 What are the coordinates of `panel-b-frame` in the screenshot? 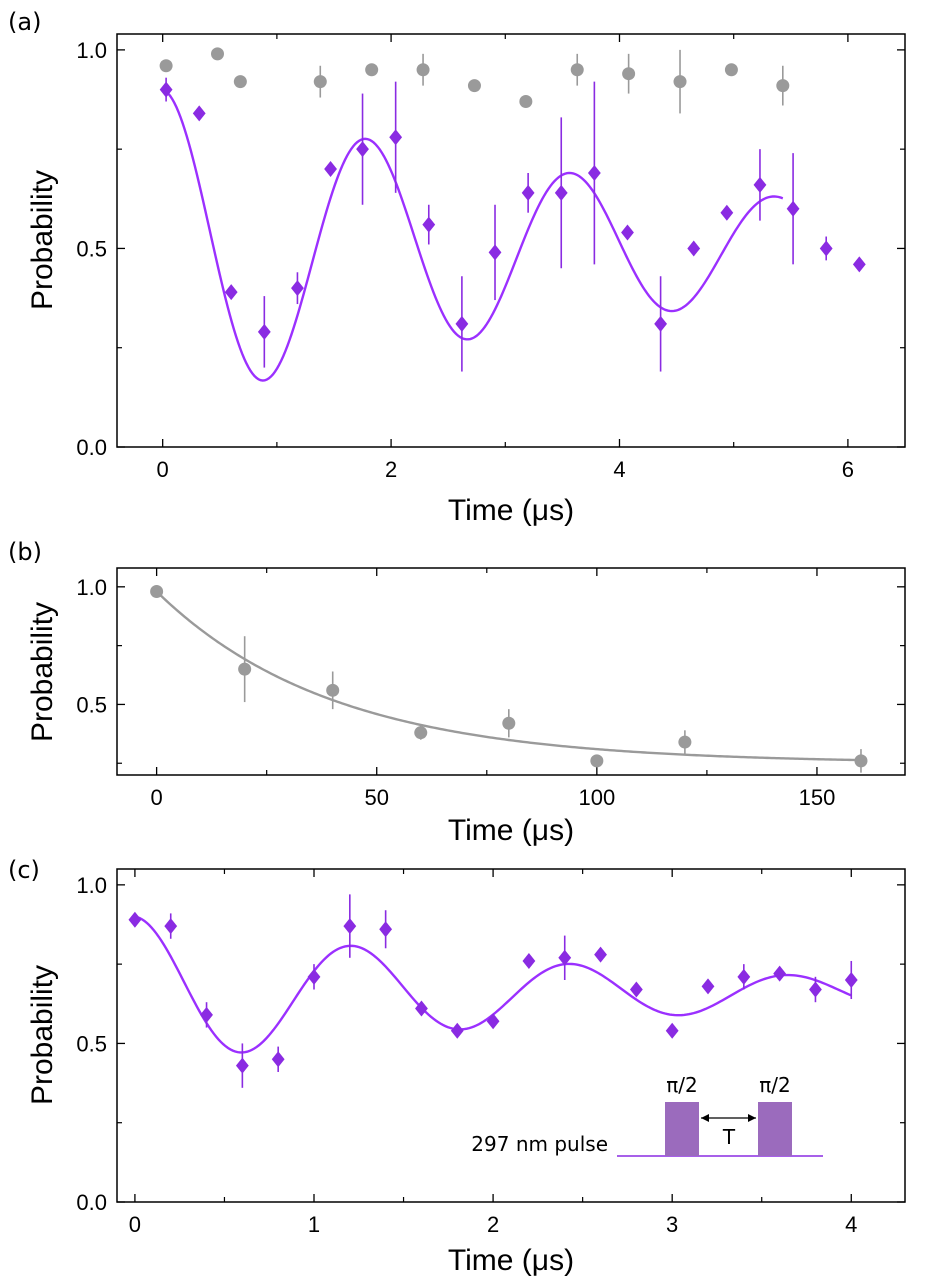 It's located at (511, 671).